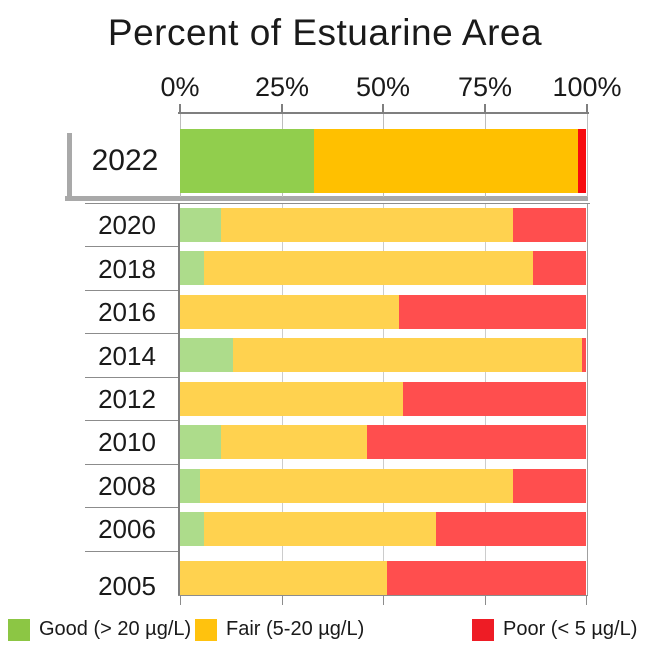  What do you see at coordinates (127, 268) in the screenshot?
I see `year-label: 2018` at bounding box center [127, 268].